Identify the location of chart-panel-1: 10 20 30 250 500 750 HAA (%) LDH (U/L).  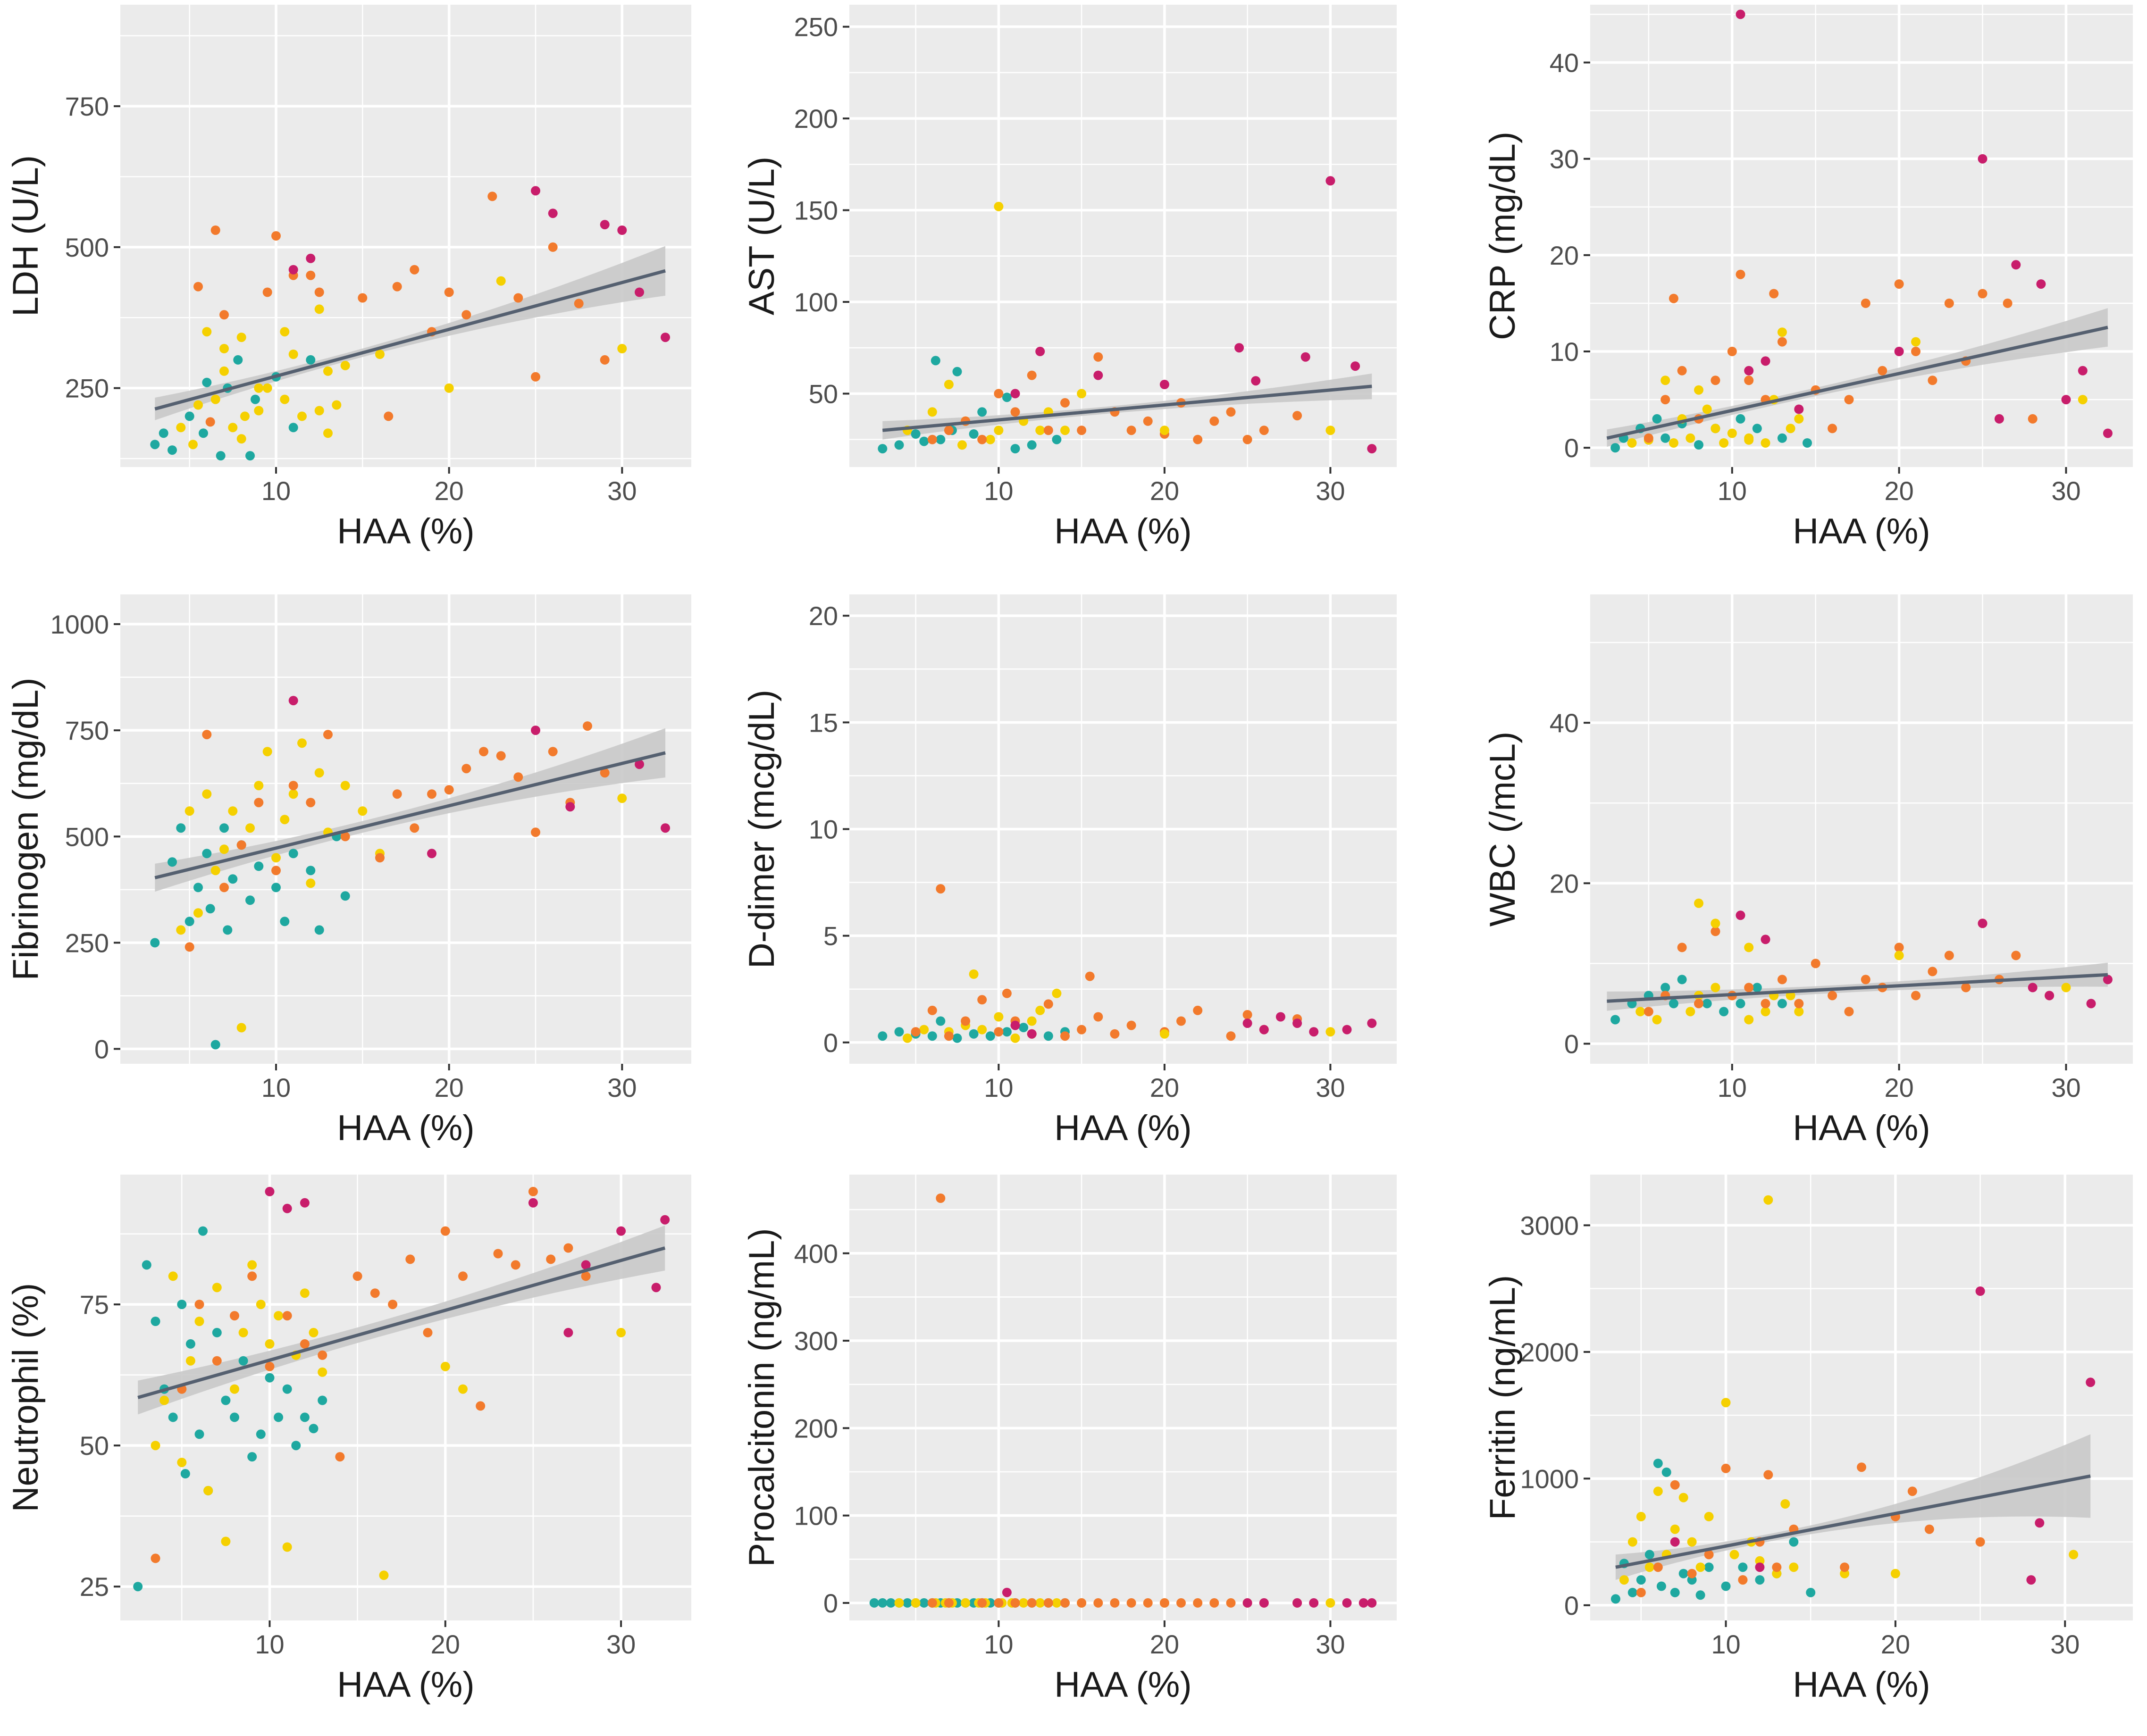
(348, 278).